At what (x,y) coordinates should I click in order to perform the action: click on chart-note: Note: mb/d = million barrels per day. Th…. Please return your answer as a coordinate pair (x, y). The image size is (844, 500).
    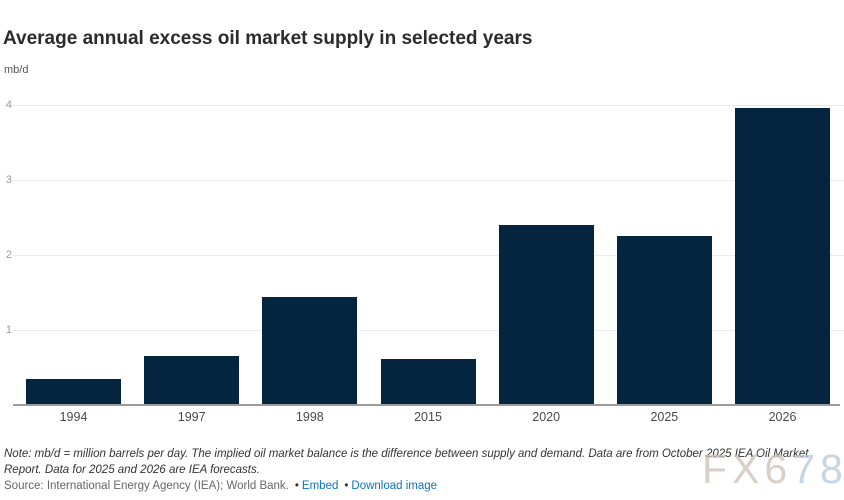
    Looking at the image, I should click on (406, 462).